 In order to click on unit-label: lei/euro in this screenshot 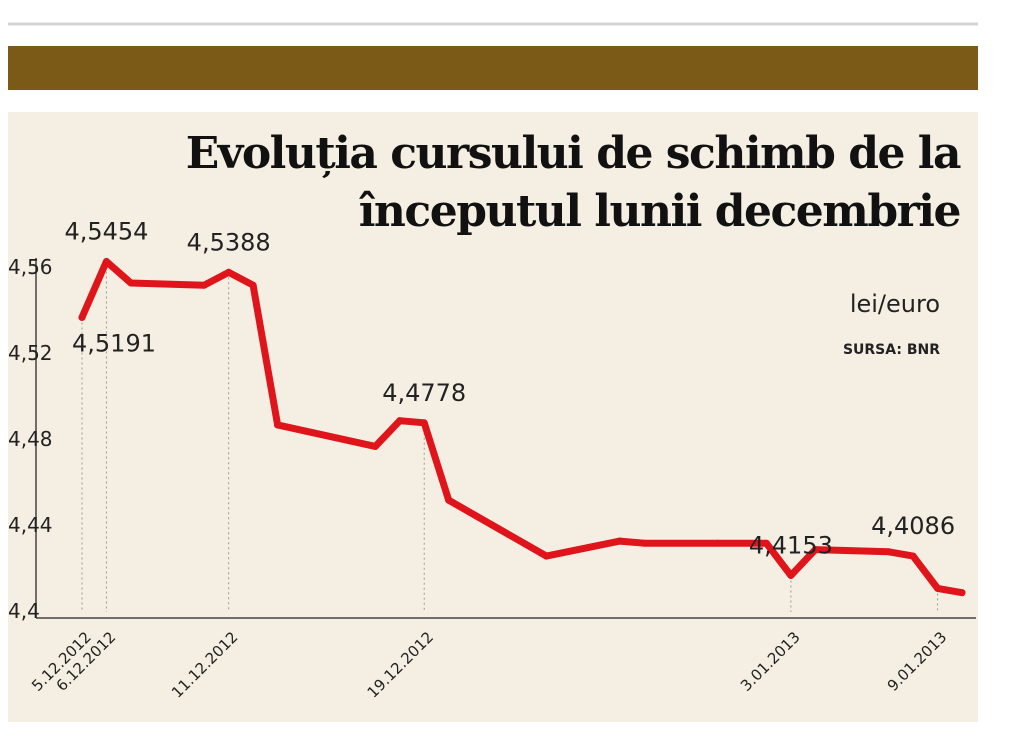, I will do `click(895, 304)`.